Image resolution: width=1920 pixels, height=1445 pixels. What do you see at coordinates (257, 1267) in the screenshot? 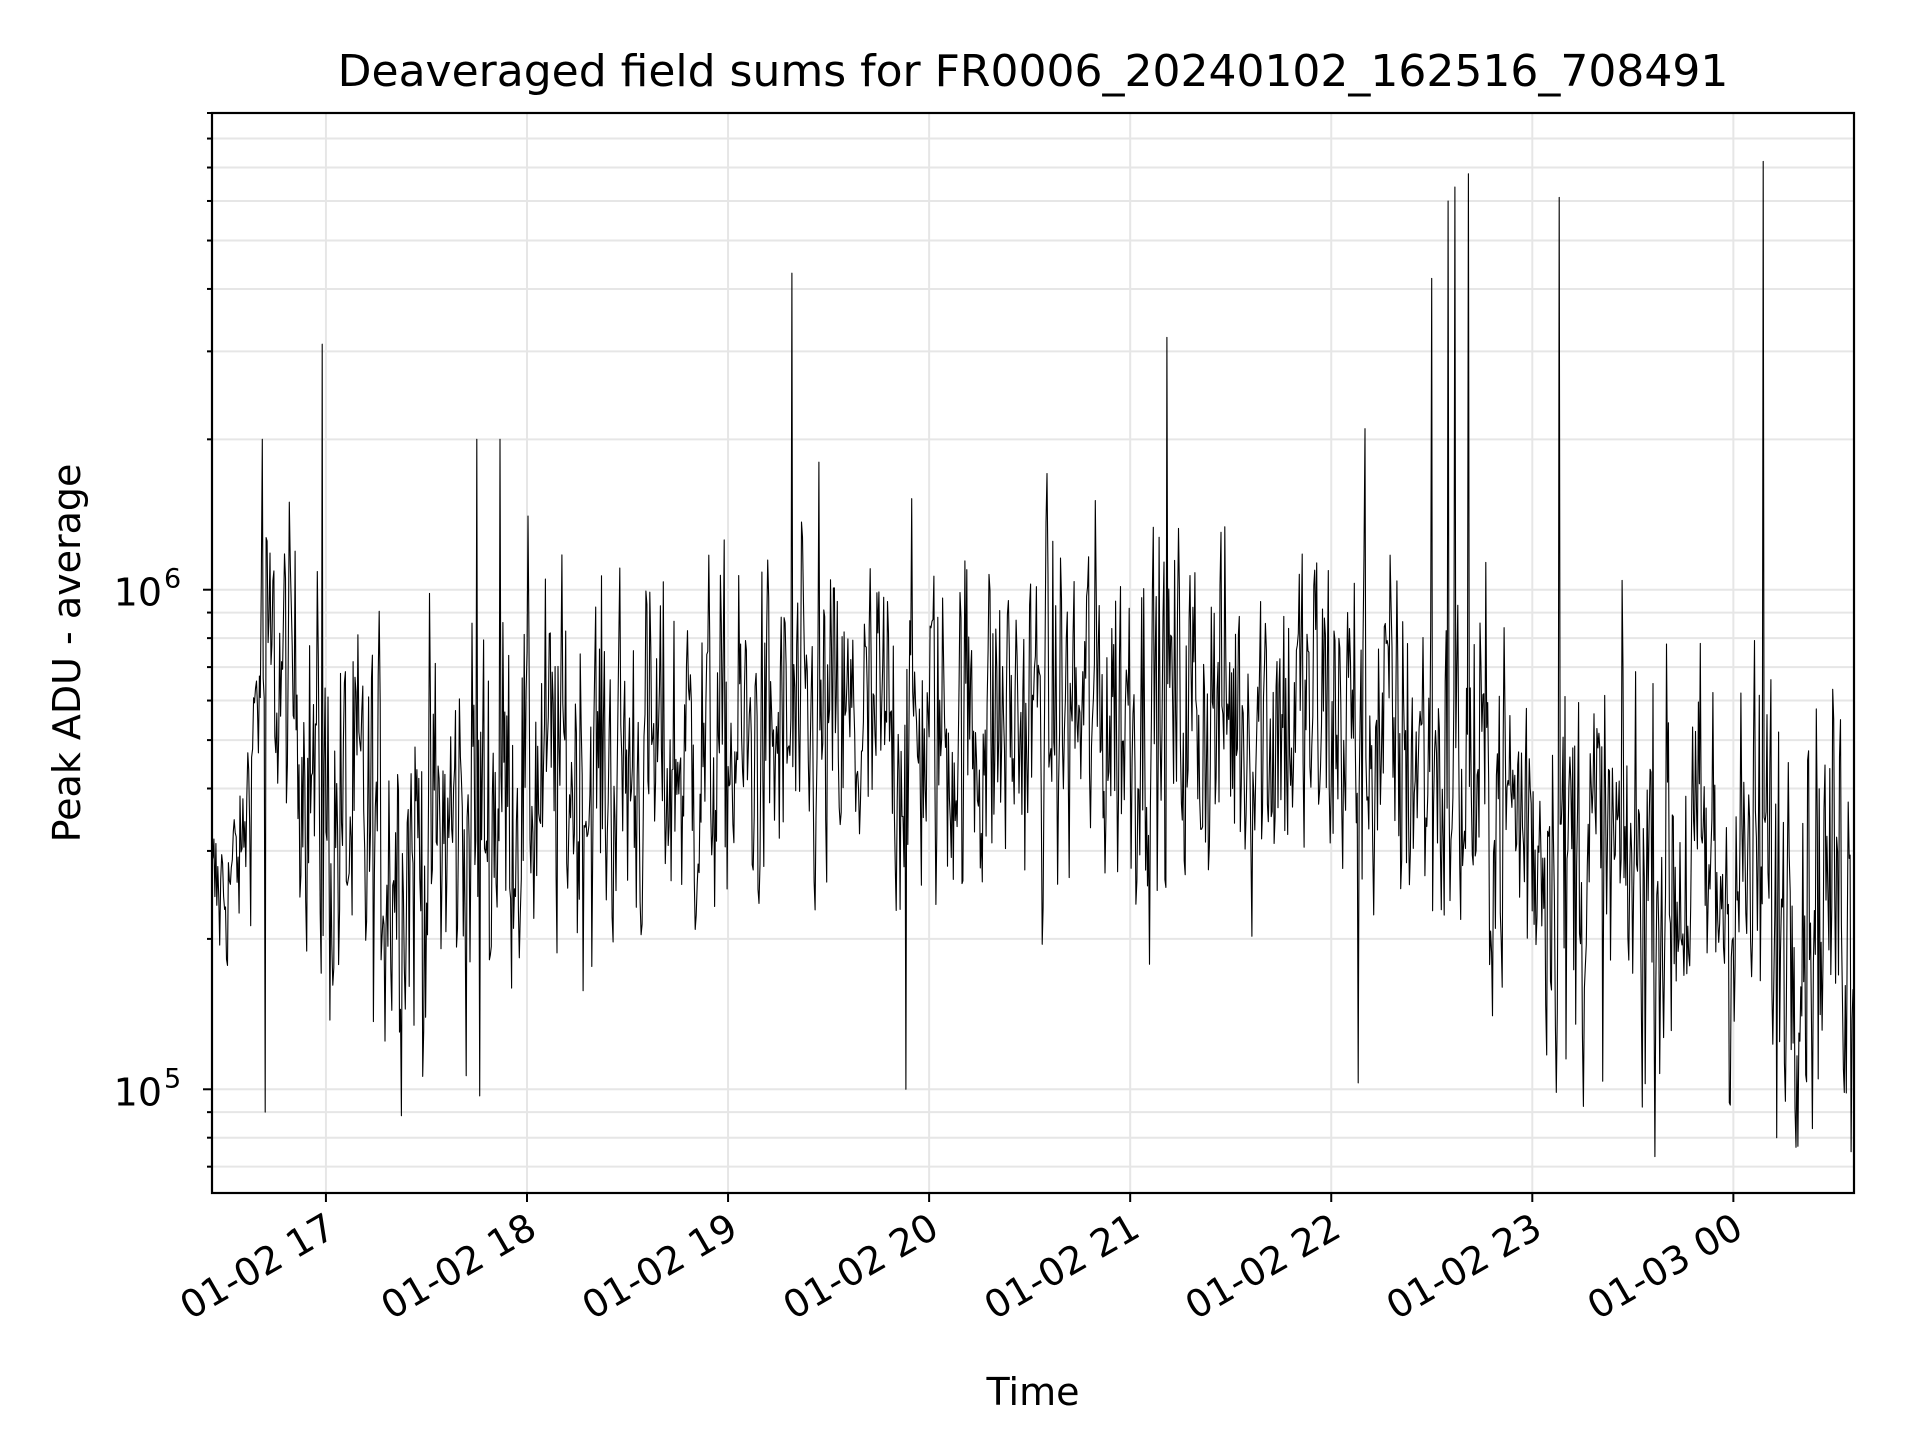
I see `x-tick-label: 01-02 17` at bounding box center [257, 1267].